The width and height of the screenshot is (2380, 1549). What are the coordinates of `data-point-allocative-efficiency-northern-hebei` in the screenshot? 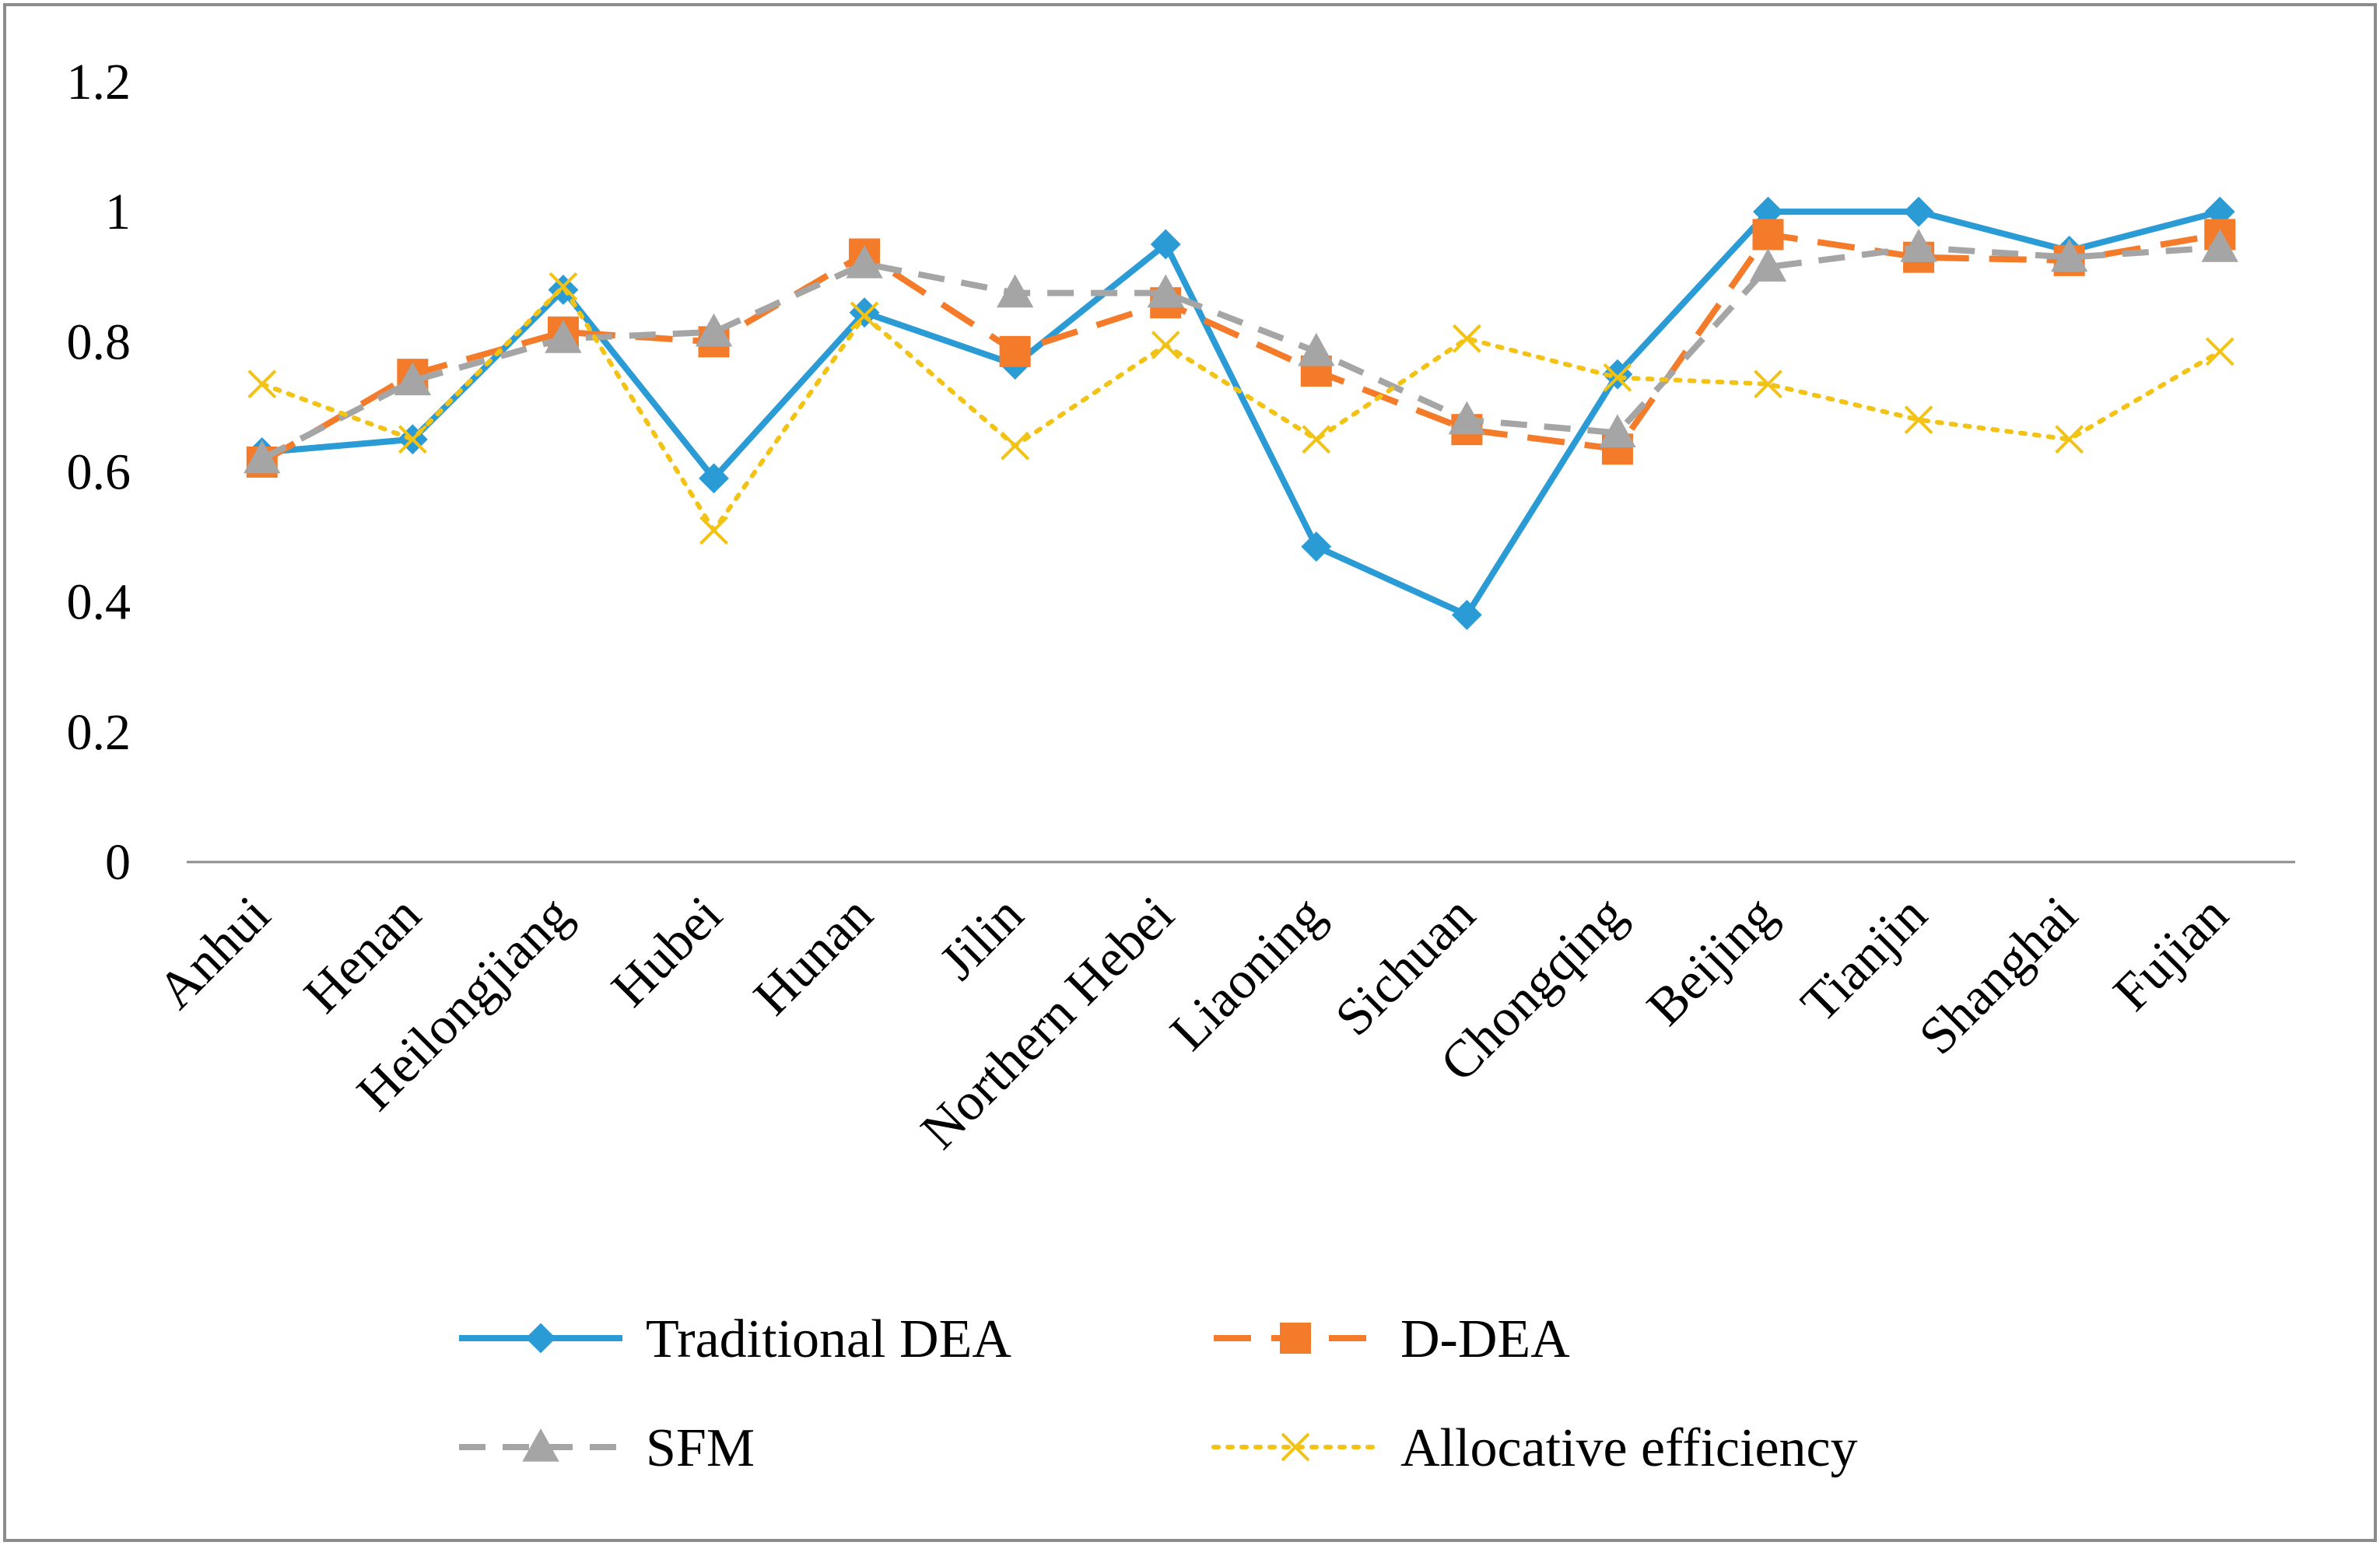 It's located at (1166, 345).